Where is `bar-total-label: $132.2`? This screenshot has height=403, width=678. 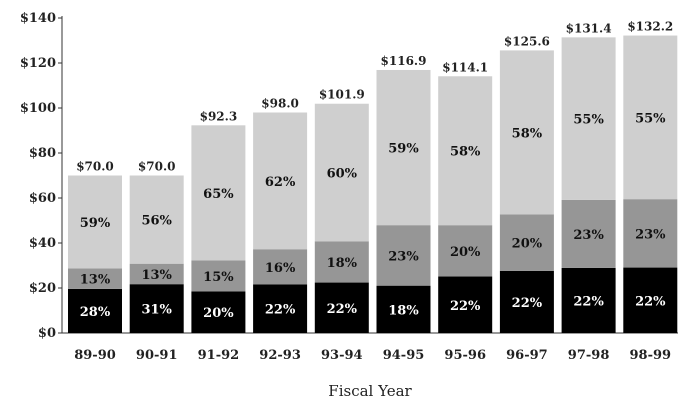
bar-total-label: $132.2 is located at coordinates (650, 27).